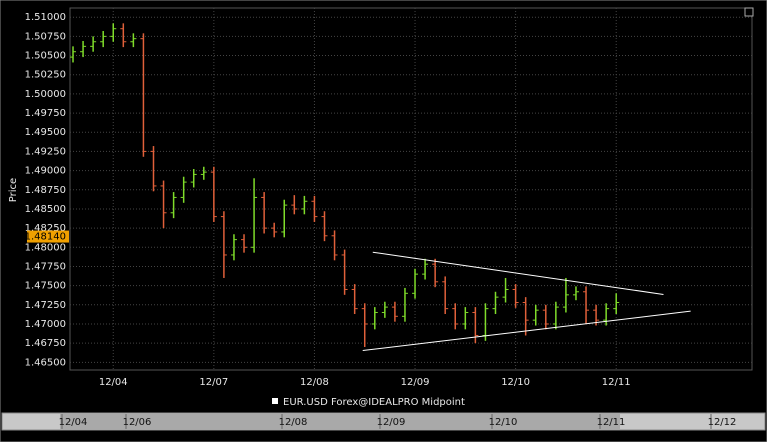  Describe the element at coordinates (45, 56) in the screenshot. I see `y-tick-label: 1.50500` at that location.